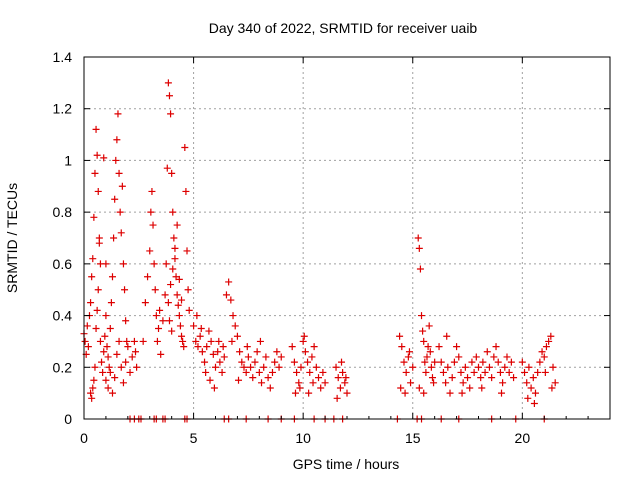  What do you see at coordinates (63, 316) in the screenshot?
I see `y-tick-label: 0.4` at bounding box center [63, 316].